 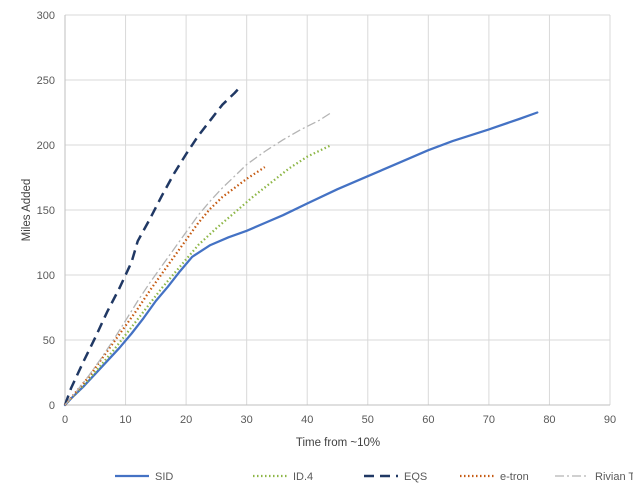 What do you see at coordinates (46, 81) in the screenshot?
I see `y-tick-label: 250` at bounding box center [46, 81].